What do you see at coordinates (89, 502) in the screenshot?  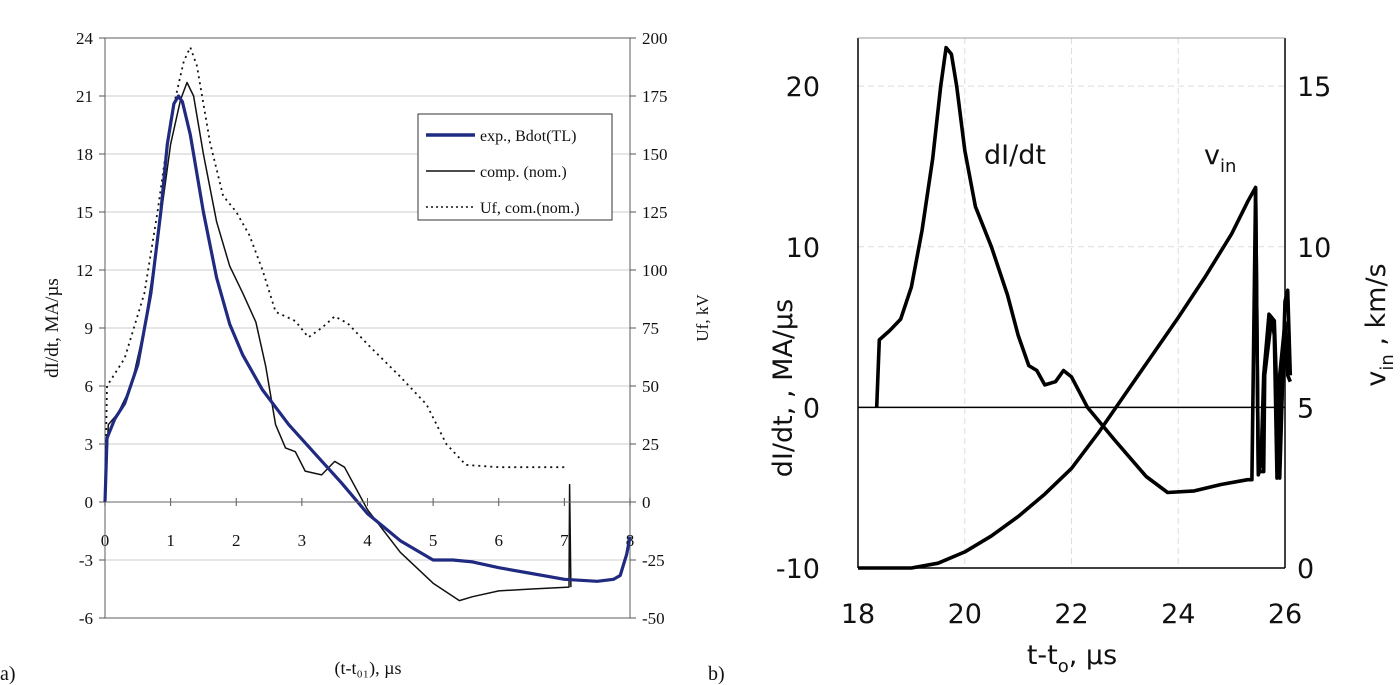 I see `panel-a-y-tick-label: 0` at bounding box center [89, 502].